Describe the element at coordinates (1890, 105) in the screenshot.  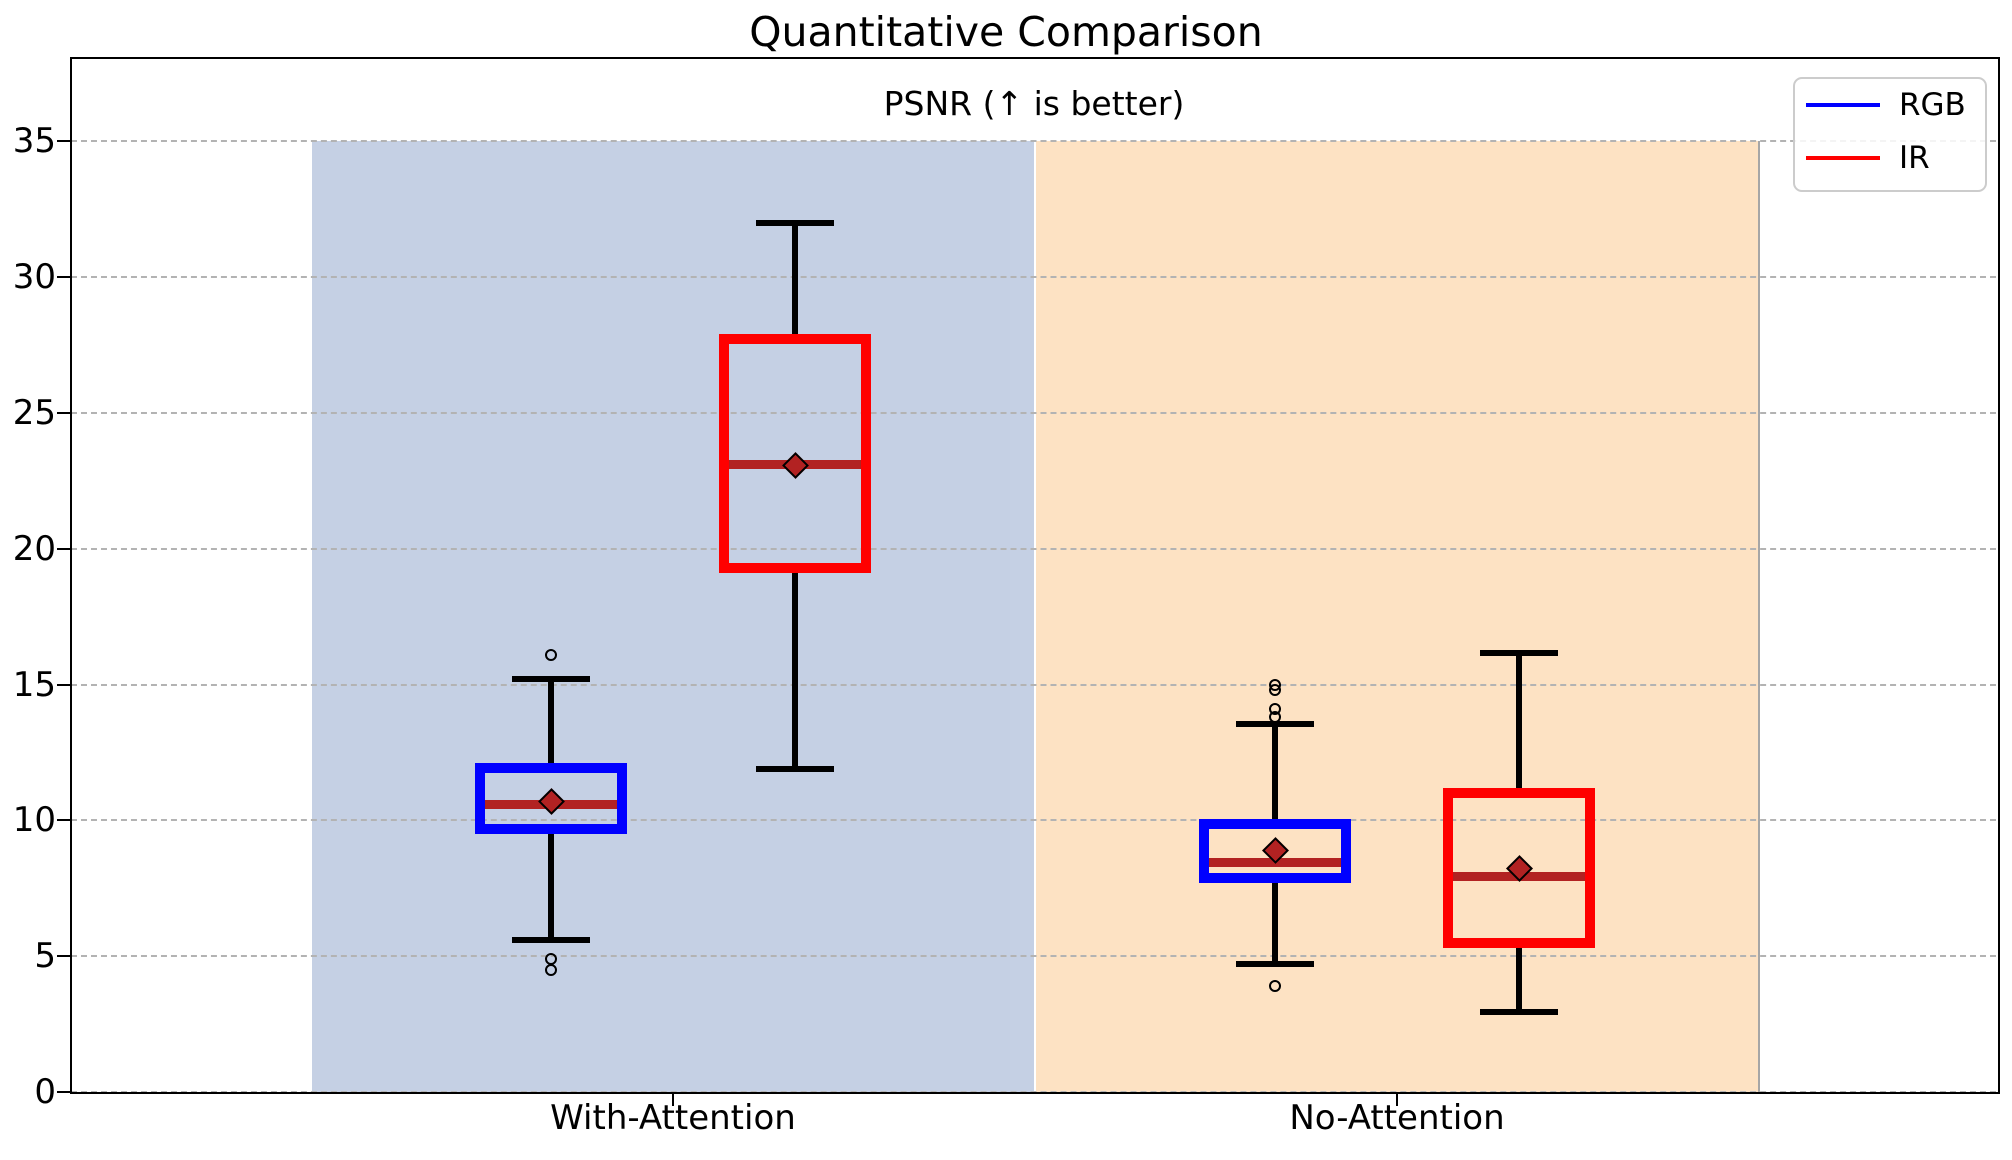
I see `legend-item-rgb: RGB` at that location.